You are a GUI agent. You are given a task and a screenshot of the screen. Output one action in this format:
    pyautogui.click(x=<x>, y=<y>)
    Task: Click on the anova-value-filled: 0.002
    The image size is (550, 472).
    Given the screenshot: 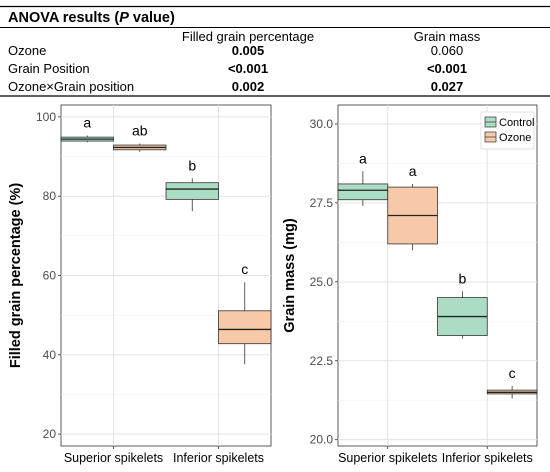 What is the action you would take?
    pyautogui.click(x=248, y=86)
    